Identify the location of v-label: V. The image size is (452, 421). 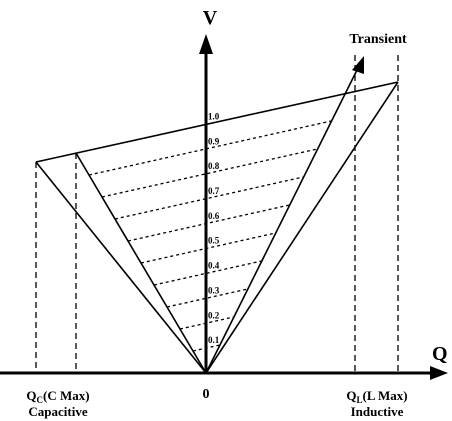
(210, 18).